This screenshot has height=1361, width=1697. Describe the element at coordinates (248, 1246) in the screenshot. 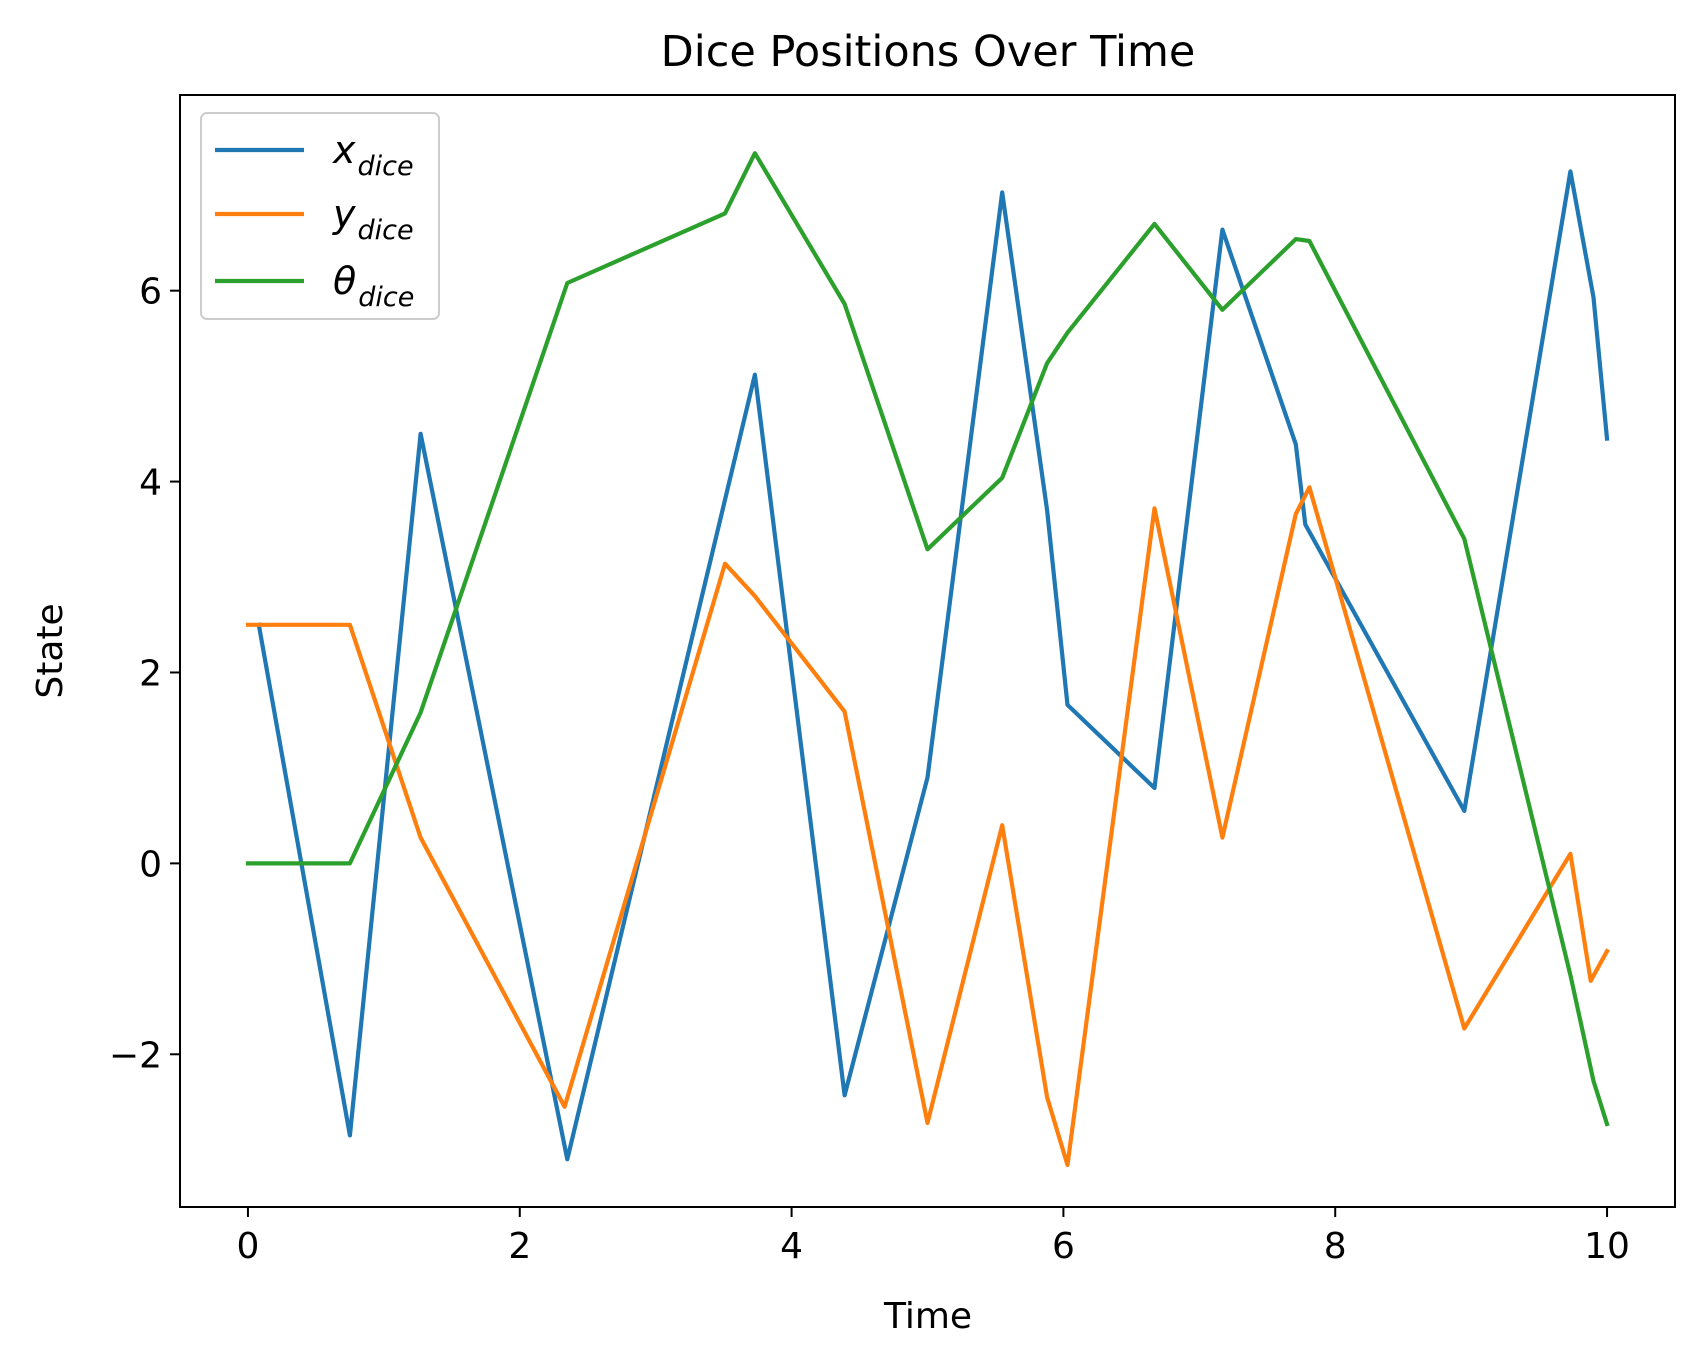

I see `x-tick-label: 0` at that location.